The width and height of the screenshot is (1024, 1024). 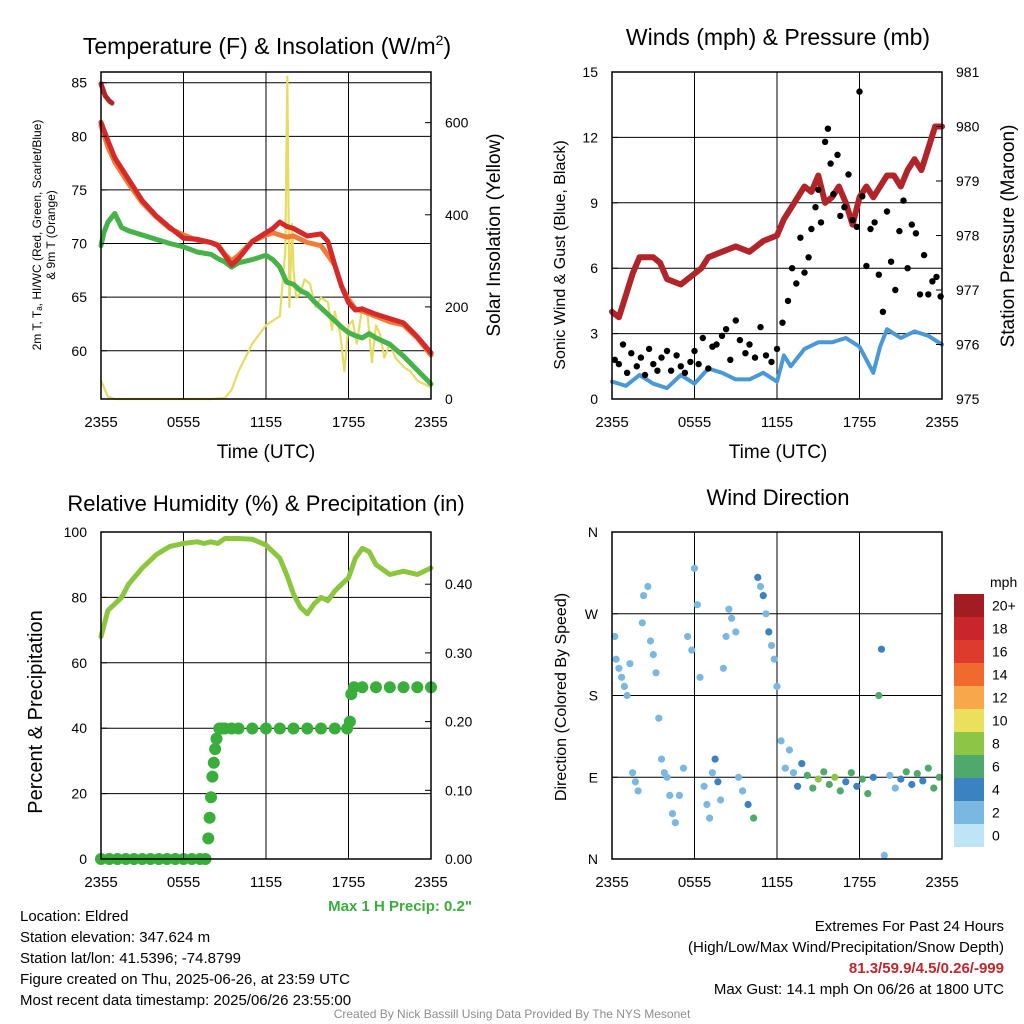 I want to click on temp-y2-tick-label: 0, so click(x=449, y=399).